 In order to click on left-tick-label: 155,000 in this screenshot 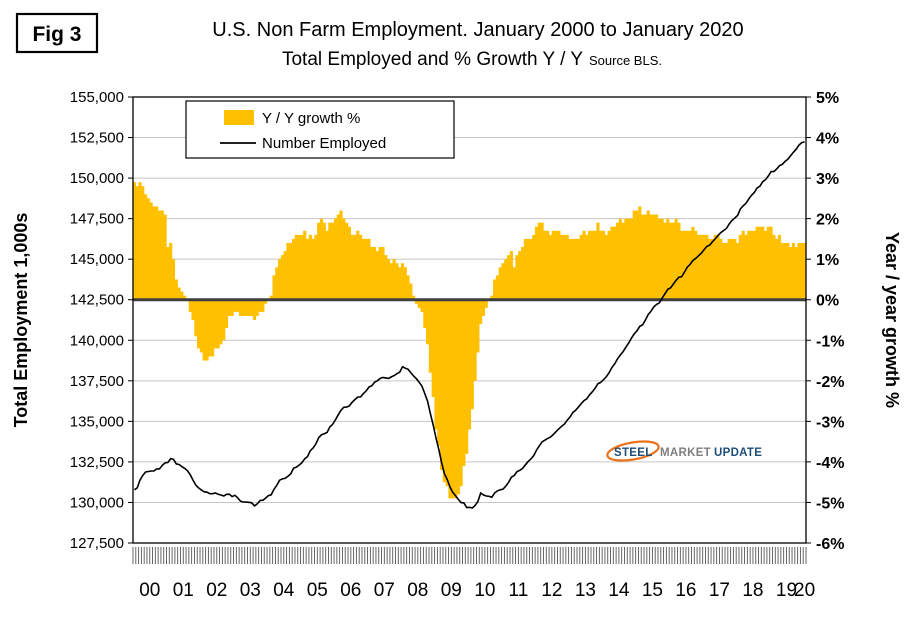, I will do `click(97, 97)`.